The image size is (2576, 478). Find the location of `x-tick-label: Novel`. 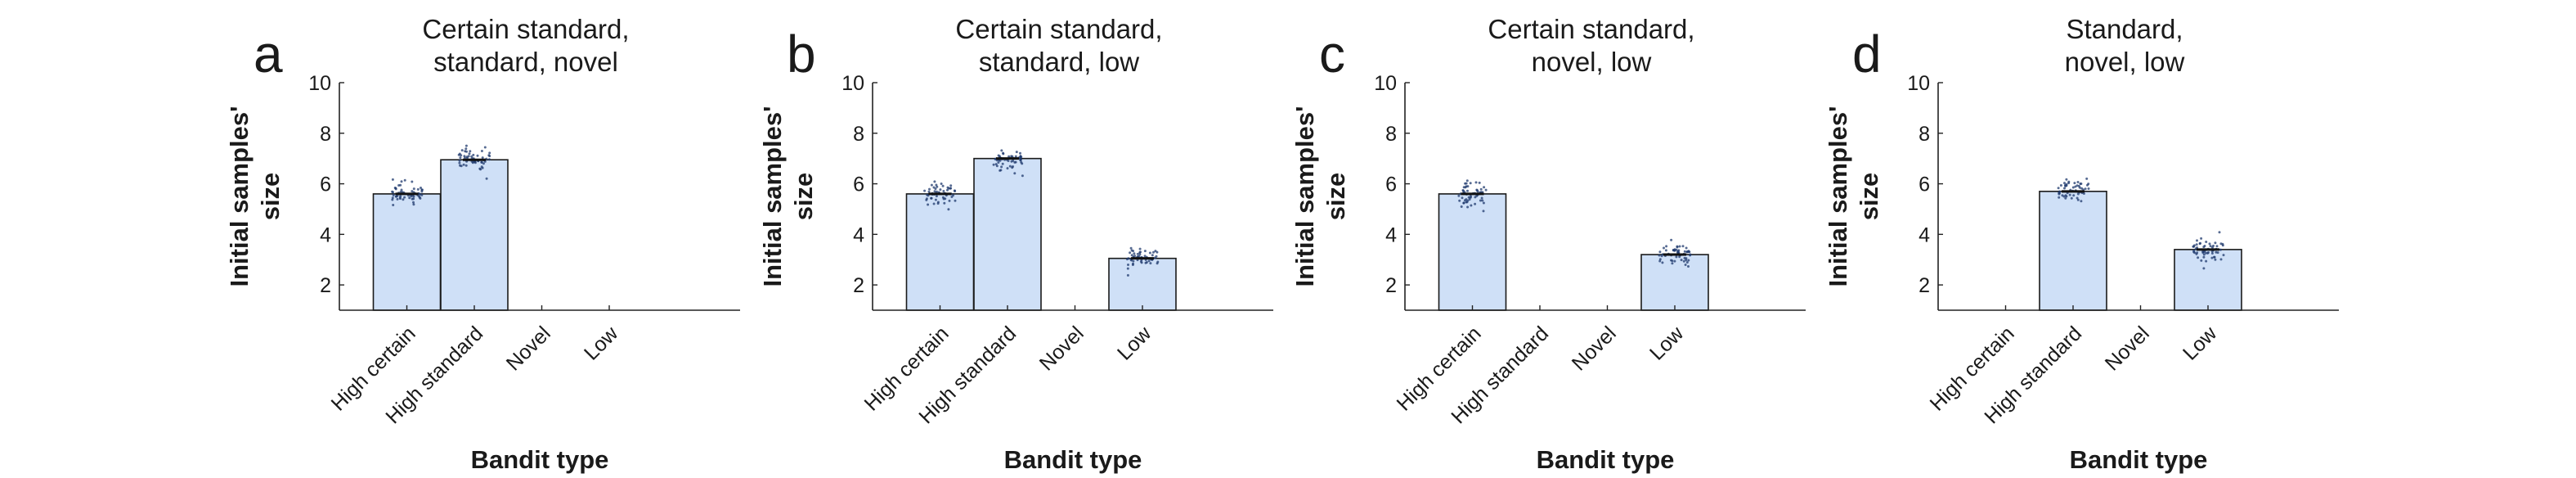

x-tick-label: Novel is located at coordinates (2127, 349).